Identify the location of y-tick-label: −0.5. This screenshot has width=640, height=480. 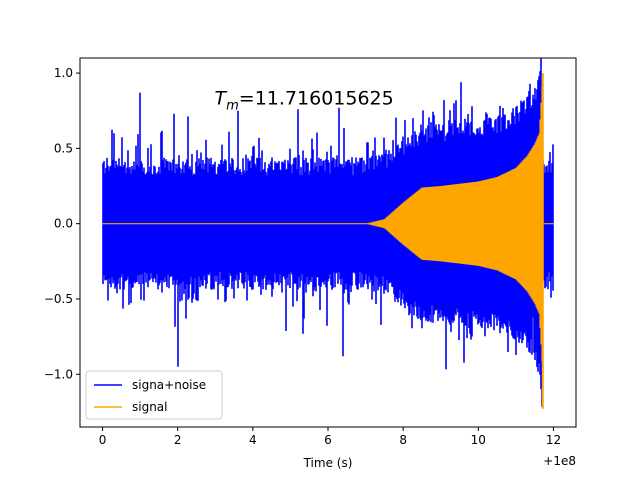
(58, 299).